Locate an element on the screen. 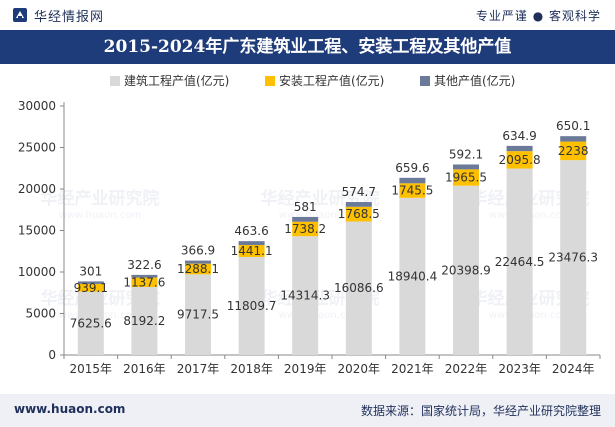 The width and height of the screenshot is (615, 427). x-tick-label: 2021年 is located at coordinates (412, 369).